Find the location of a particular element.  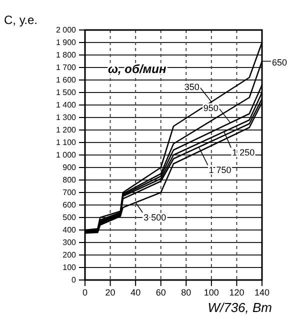

x-tick-label: 20 is located at coordinates (110, 292).